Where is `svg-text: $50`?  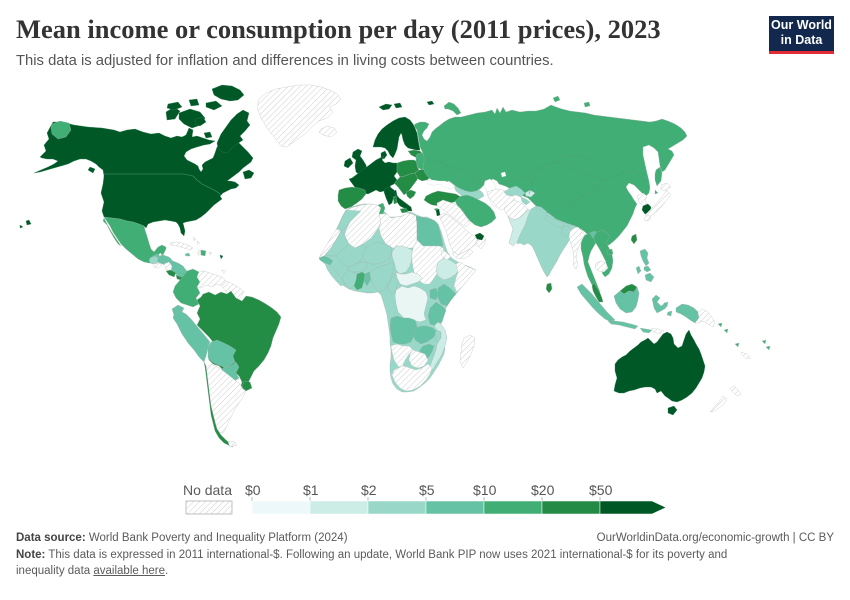 svg-text: $50 is located at coordinates (601, 490).